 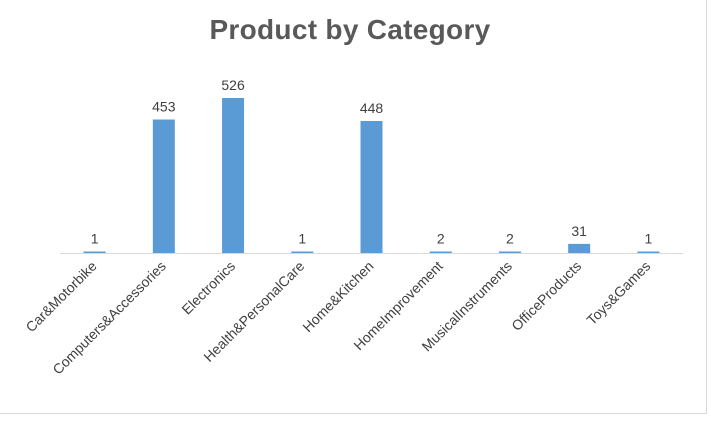 What do you see at coordinates (95, 239) in the screenshot?
I see `data-label-0: 1` at bounding box center [95, 239].